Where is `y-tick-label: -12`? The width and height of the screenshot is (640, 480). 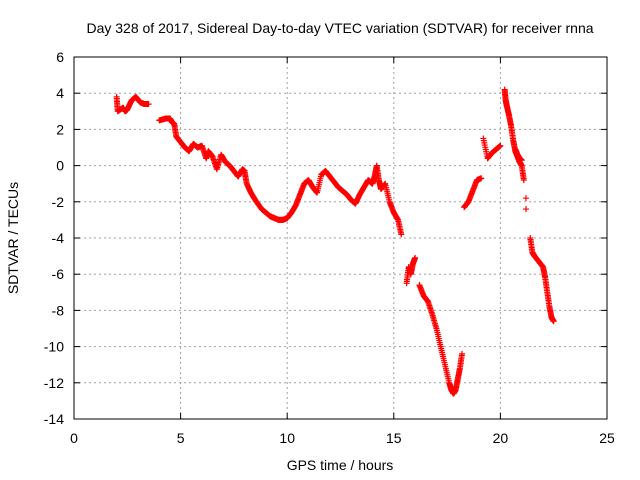 y-tick-label: -12 is located at coordinates (54, 383).